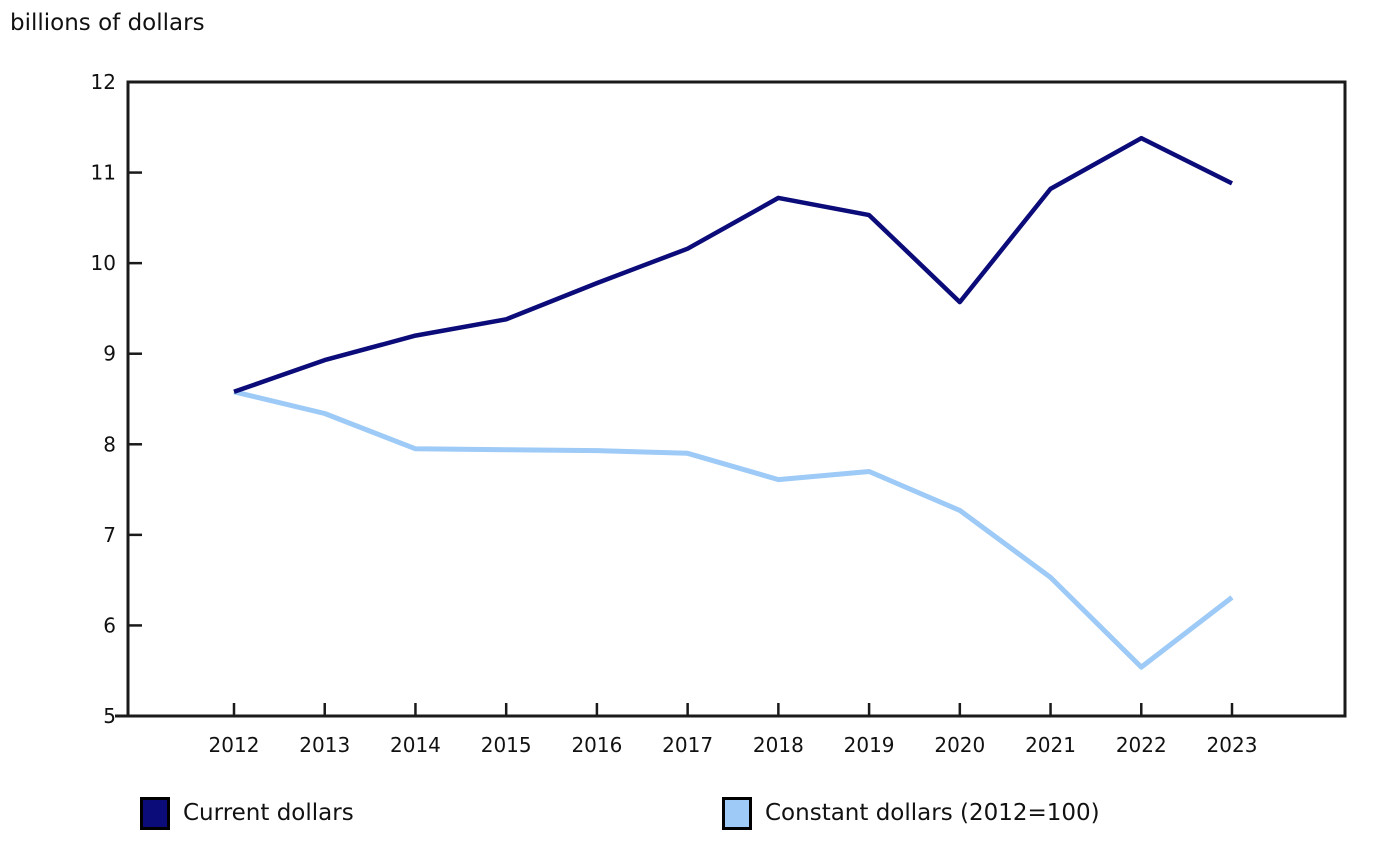  I want to click on y-tick-label: 7, so click(109, 535).